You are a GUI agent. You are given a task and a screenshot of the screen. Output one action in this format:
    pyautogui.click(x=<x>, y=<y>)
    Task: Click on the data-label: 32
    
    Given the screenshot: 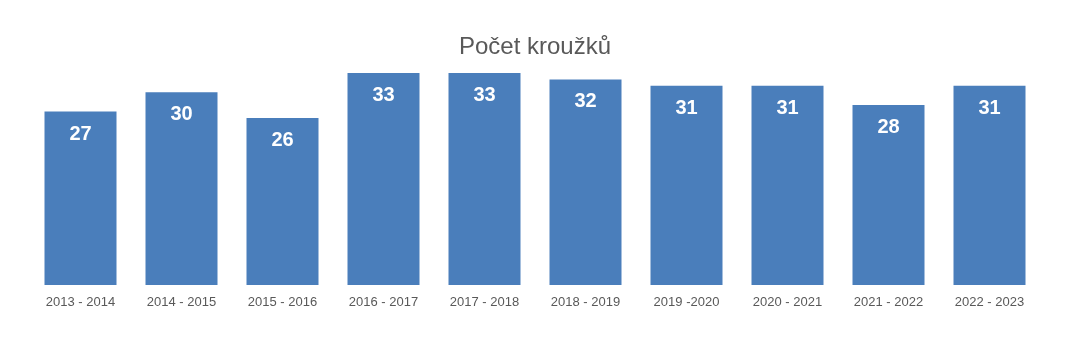 What is the action you would take?
    pyautogui.click(x=585, y=100)
    